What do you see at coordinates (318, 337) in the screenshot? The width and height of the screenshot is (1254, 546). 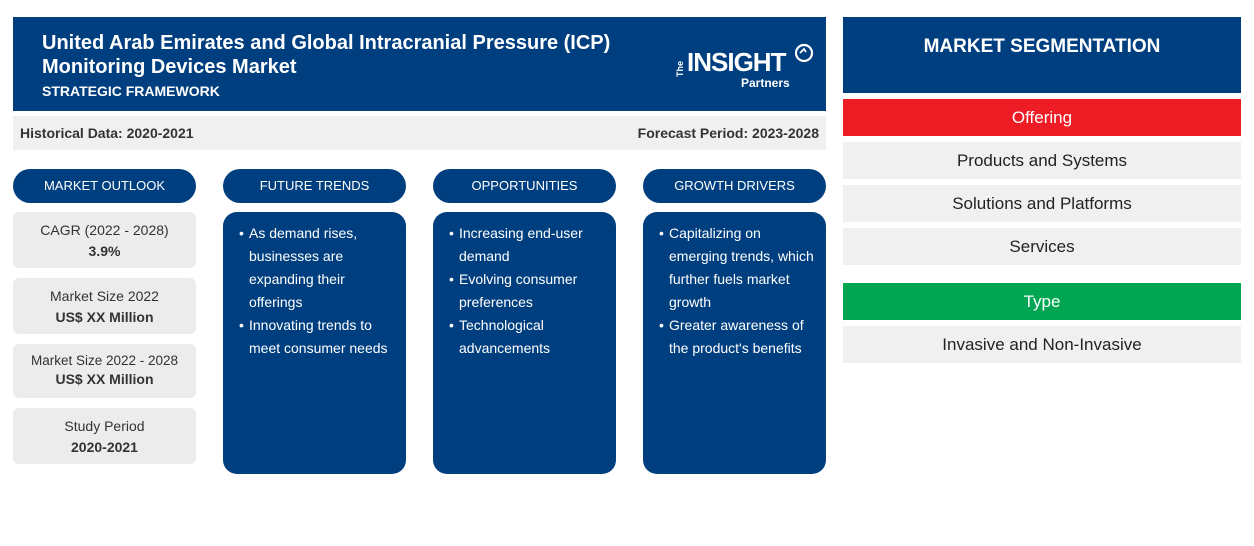 I see `list-item: Innovating trends to meet consumer needs` at bounding box center [318, 337].